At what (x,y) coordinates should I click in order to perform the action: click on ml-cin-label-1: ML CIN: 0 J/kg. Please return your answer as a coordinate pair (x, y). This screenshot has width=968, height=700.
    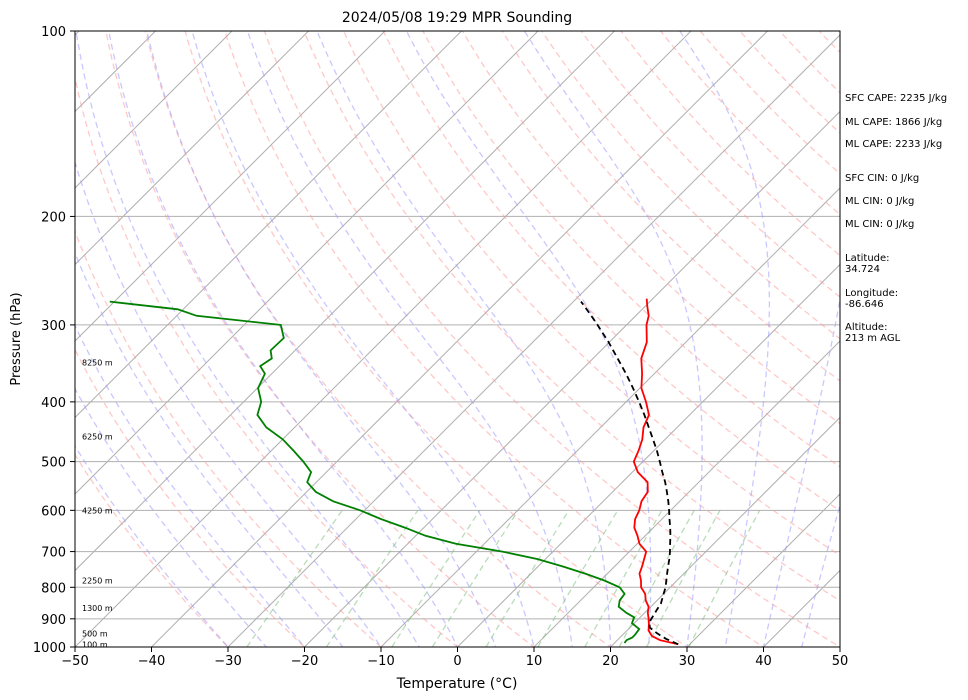
    Looking at the image, I should click on (880, 201).